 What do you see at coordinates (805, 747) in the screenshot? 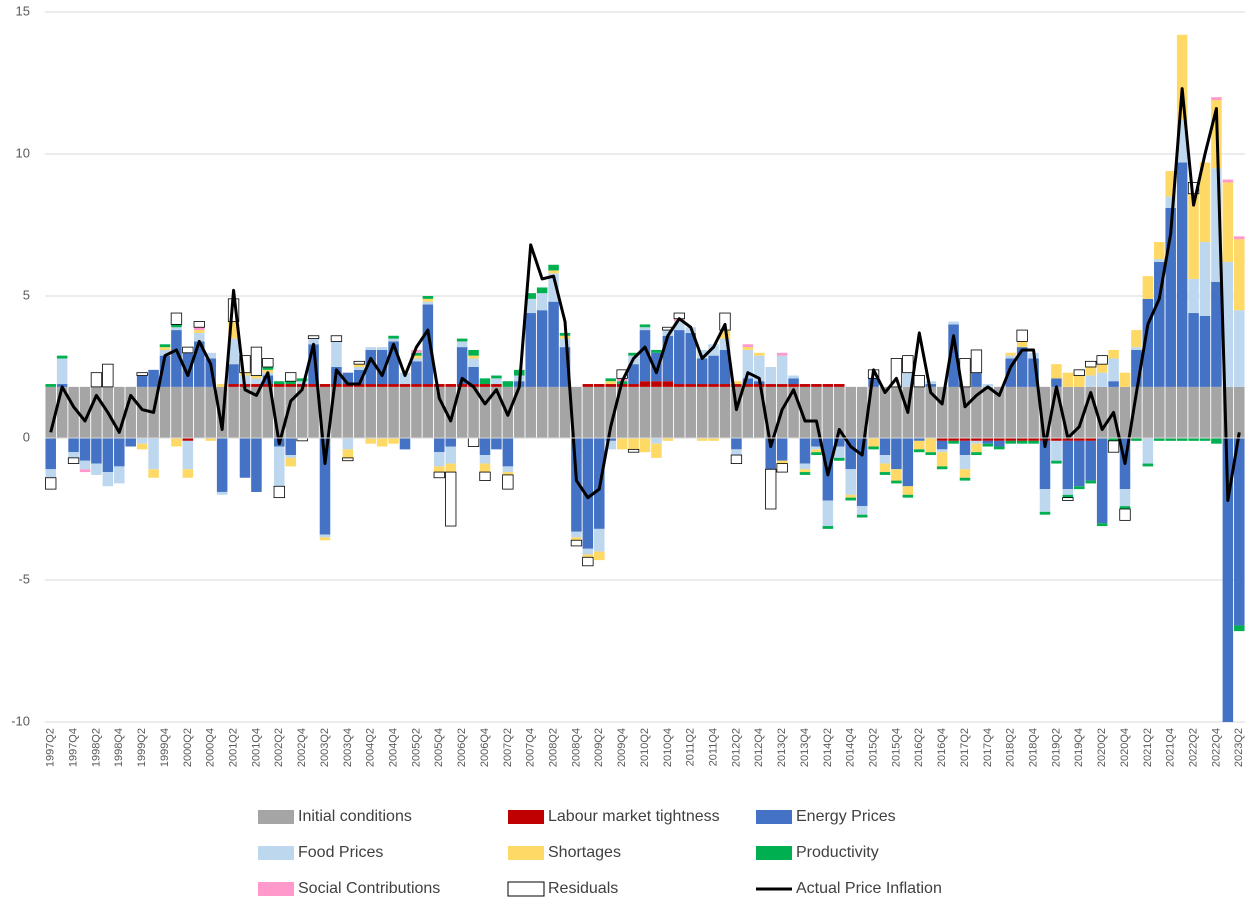
I see `x-tick-label: 2013Q4` at bounding box center [805, 747].